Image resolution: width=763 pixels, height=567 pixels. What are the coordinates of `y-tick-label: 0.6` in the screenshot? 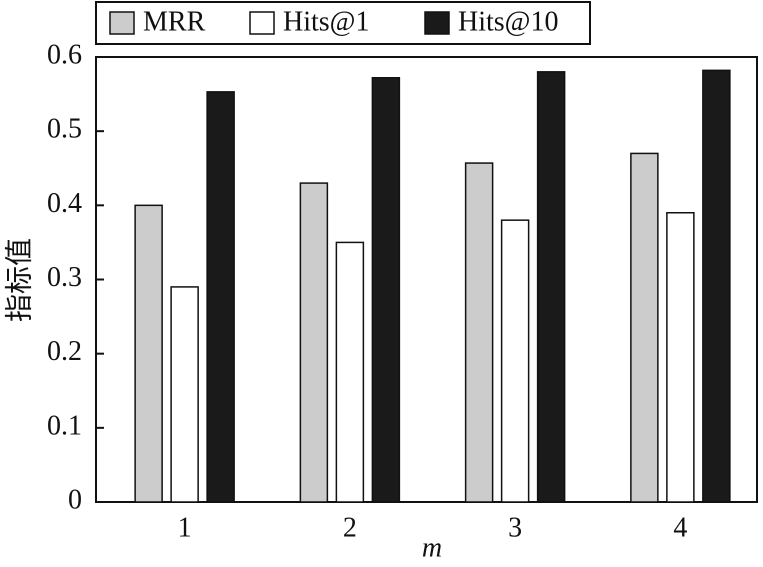 It's located at (64, 54).